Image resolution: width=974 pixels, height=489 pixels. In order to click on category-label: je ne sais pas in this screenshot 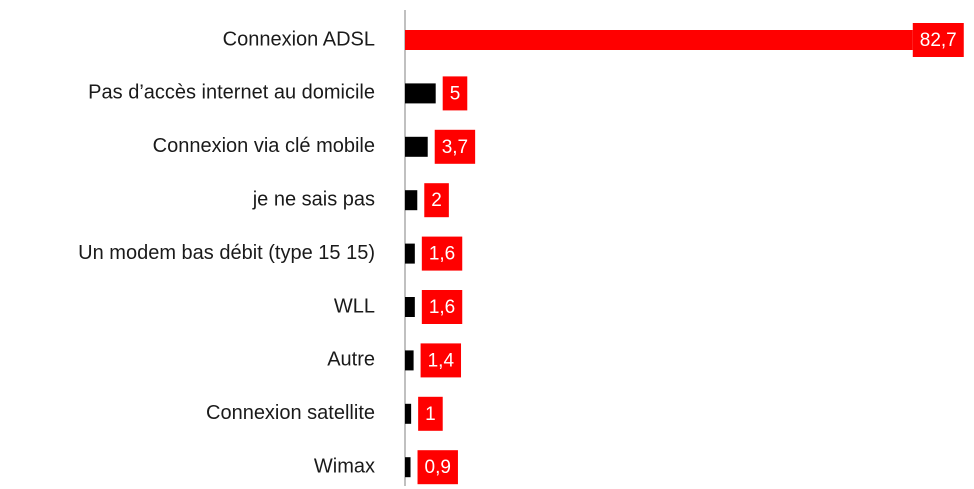, I will do `click(313, 199)`.